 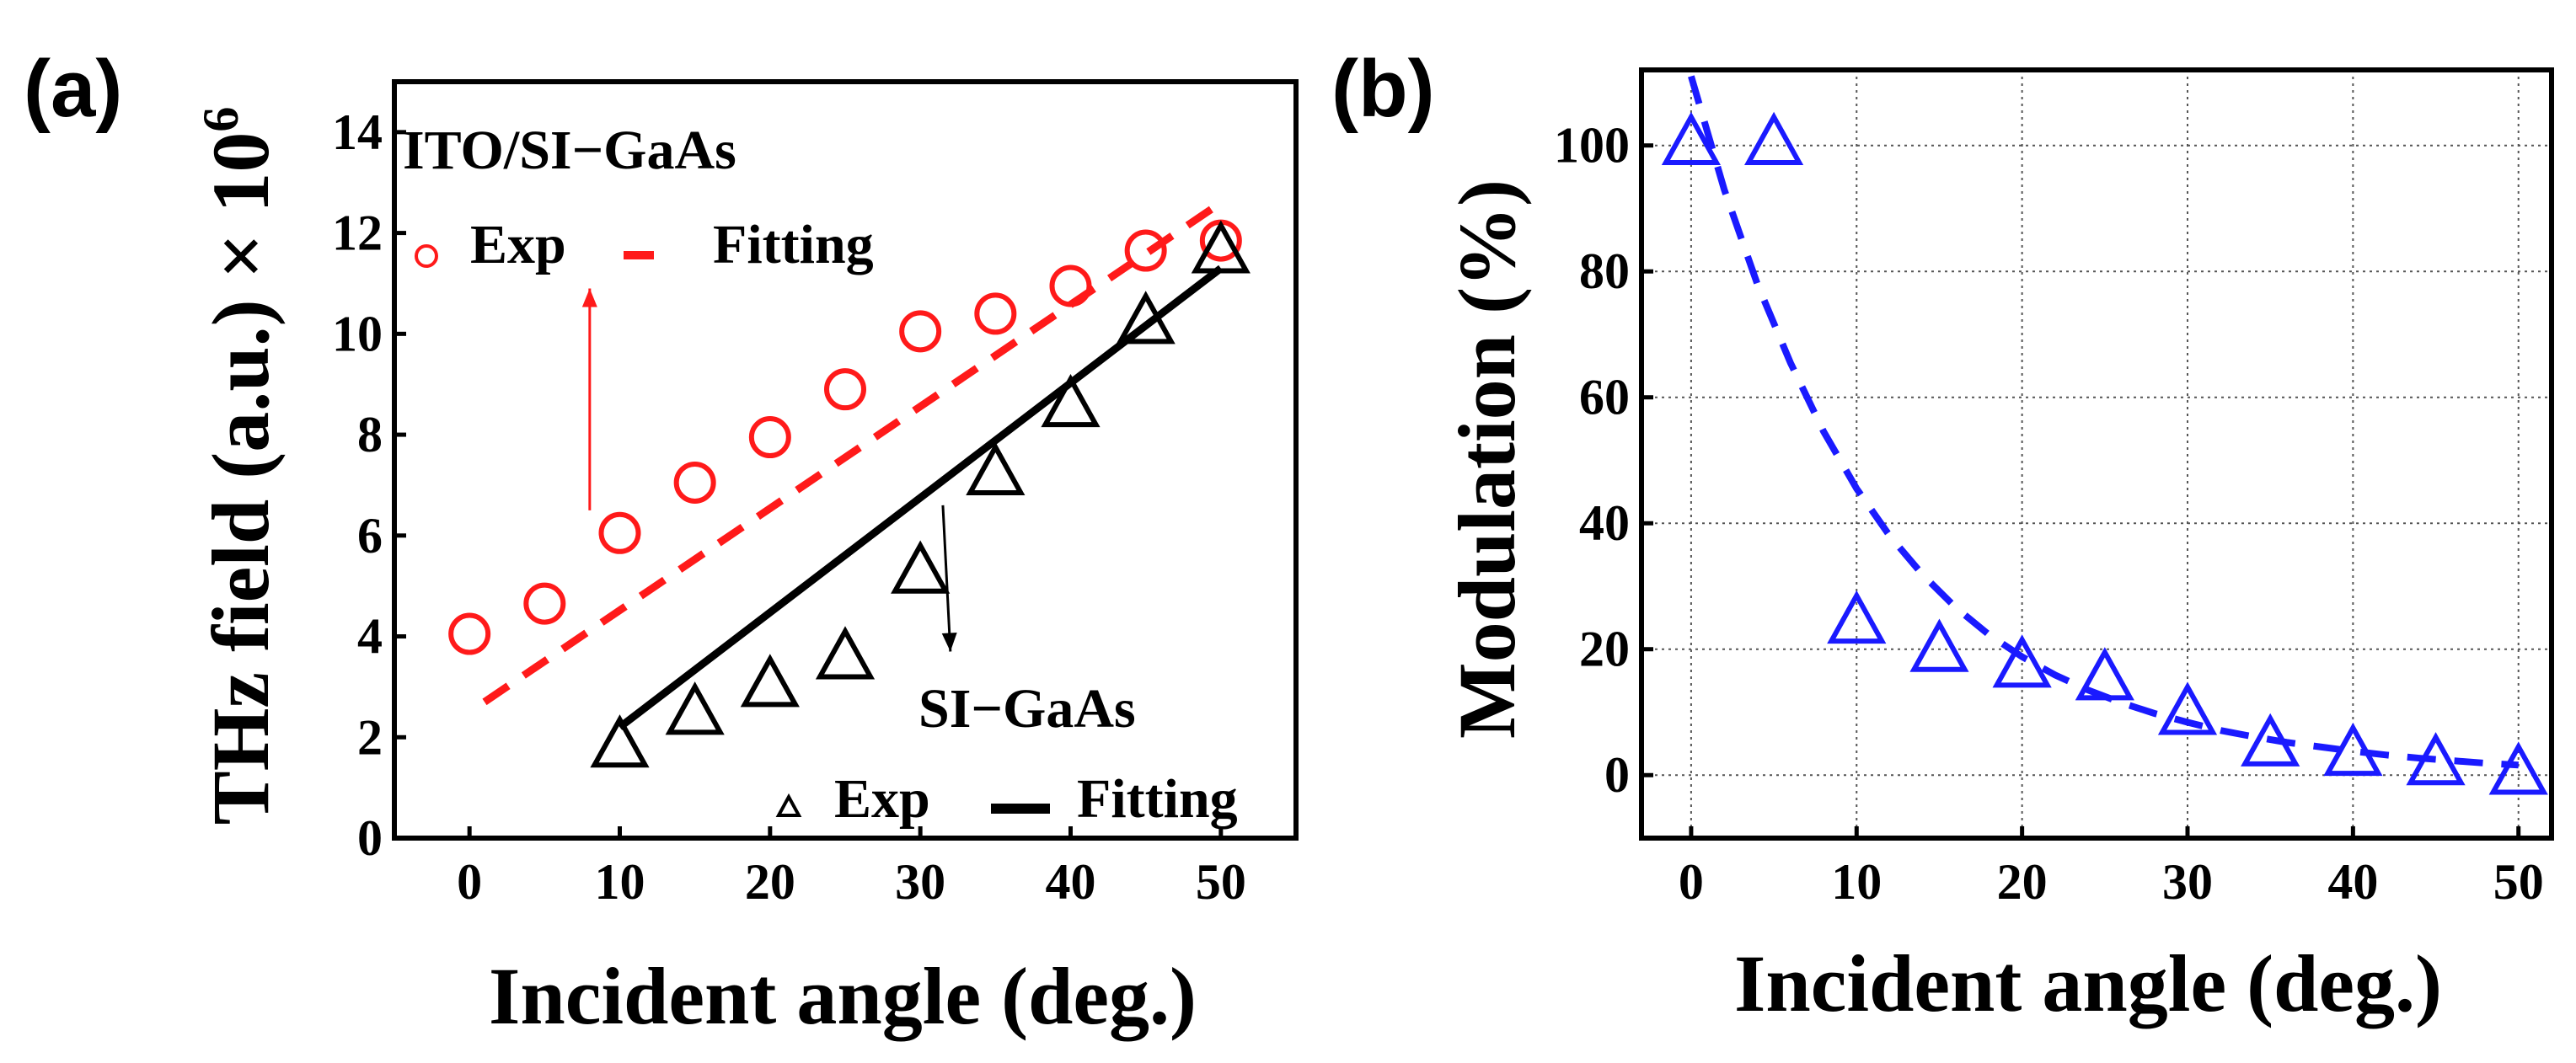 What do you see at coordinates (358, 333) in the screenshot?
I see `y-tick-label: 10` at bounding box center [358, 333].